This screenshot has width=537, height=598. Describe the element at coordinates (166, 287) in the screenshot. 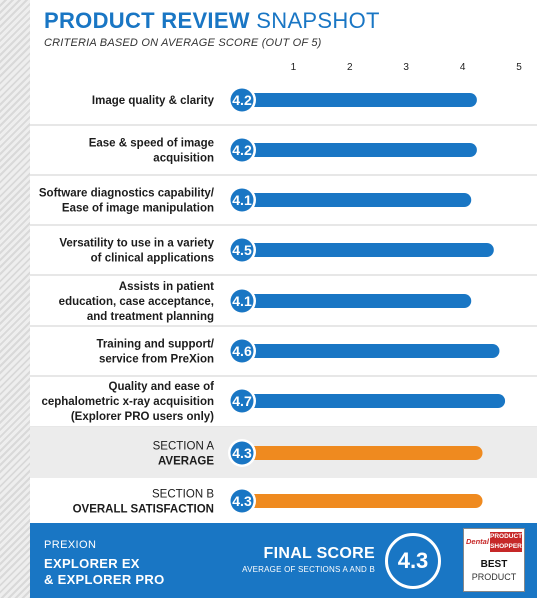

I see `category-label: Assists in patient` at that location.